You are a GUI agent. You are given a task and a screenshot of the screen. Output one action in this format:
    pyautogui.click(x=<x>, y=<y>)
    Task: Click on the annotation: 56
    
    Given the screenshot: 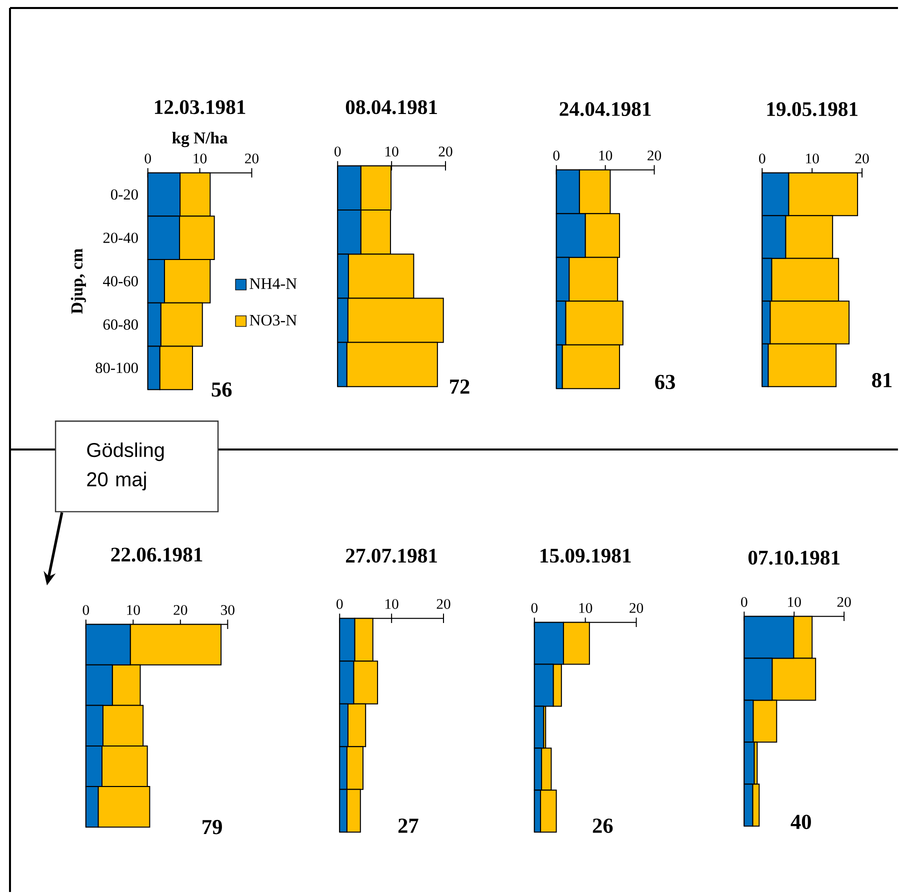 What is the action you would take?
    pyautogui.click(x=222, y=389)
    